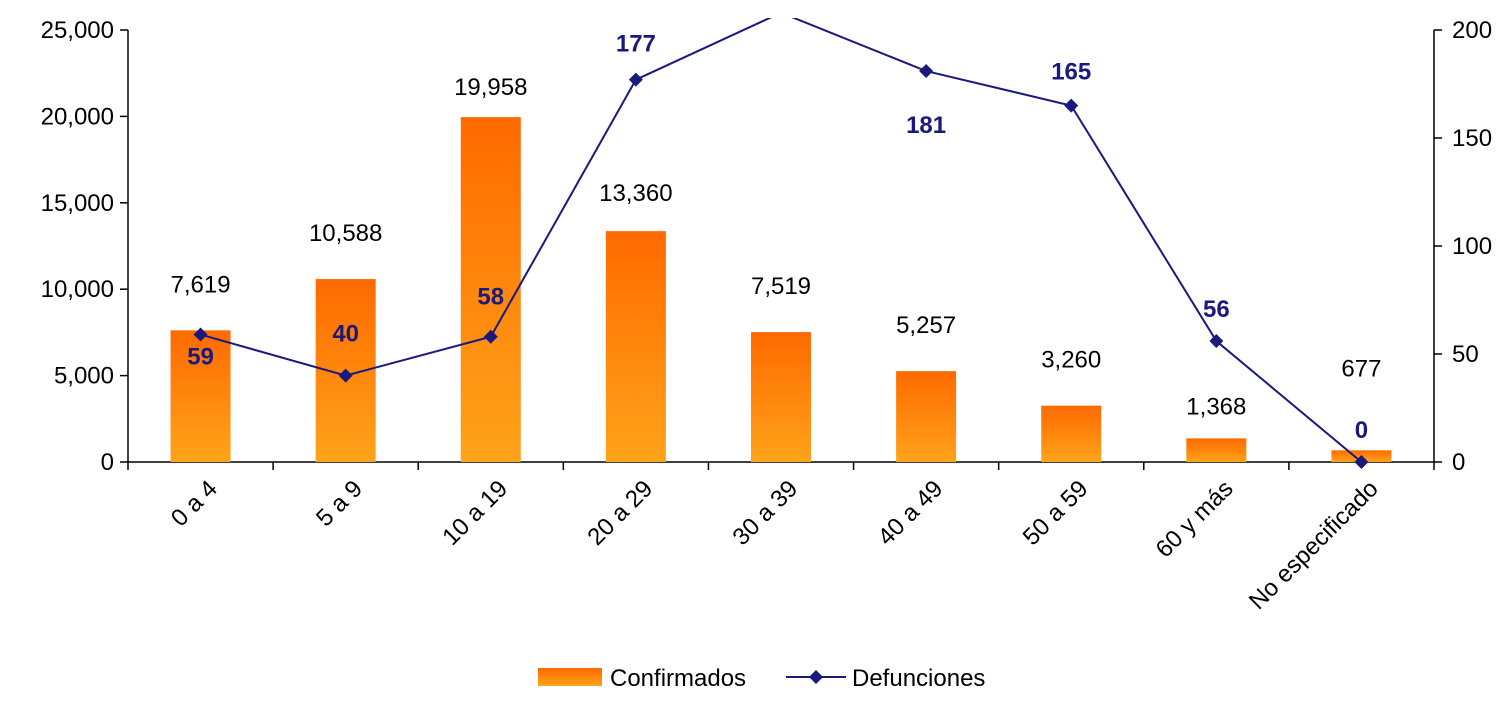  Describe the element at coordinates (761, 678) in the screenshot. I see `legend: Confirmados Defunciones` at that location.